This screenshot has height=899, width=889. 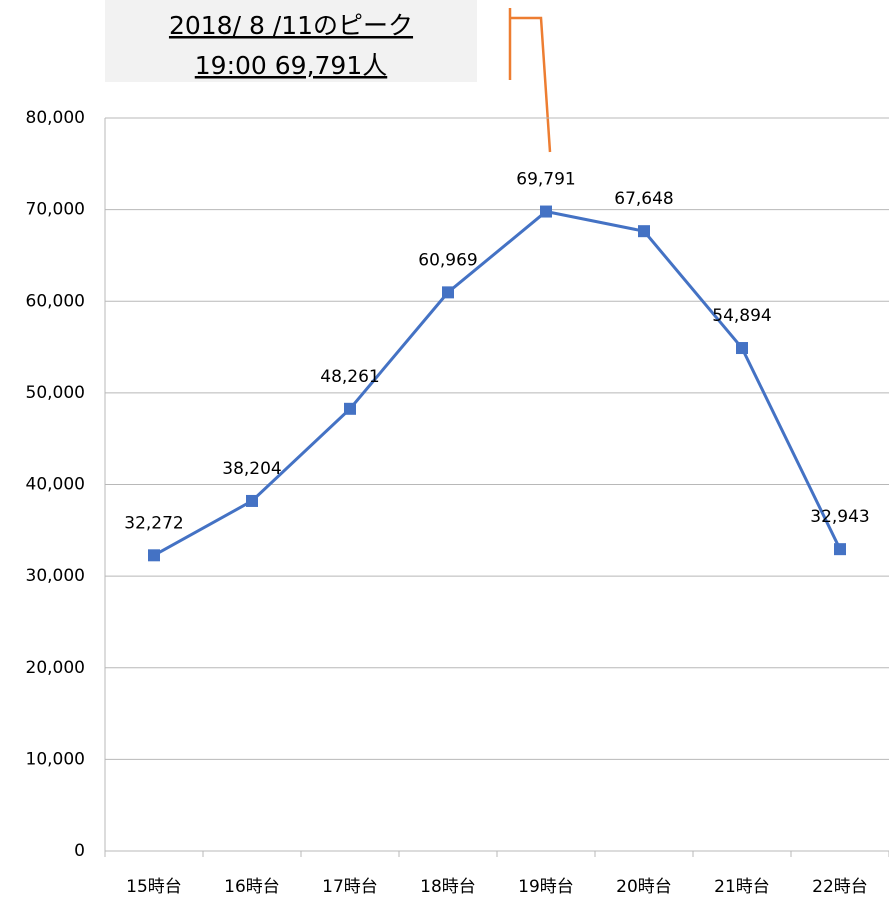 I want to click on data-label: 54,894, so click(x=741, y=316).